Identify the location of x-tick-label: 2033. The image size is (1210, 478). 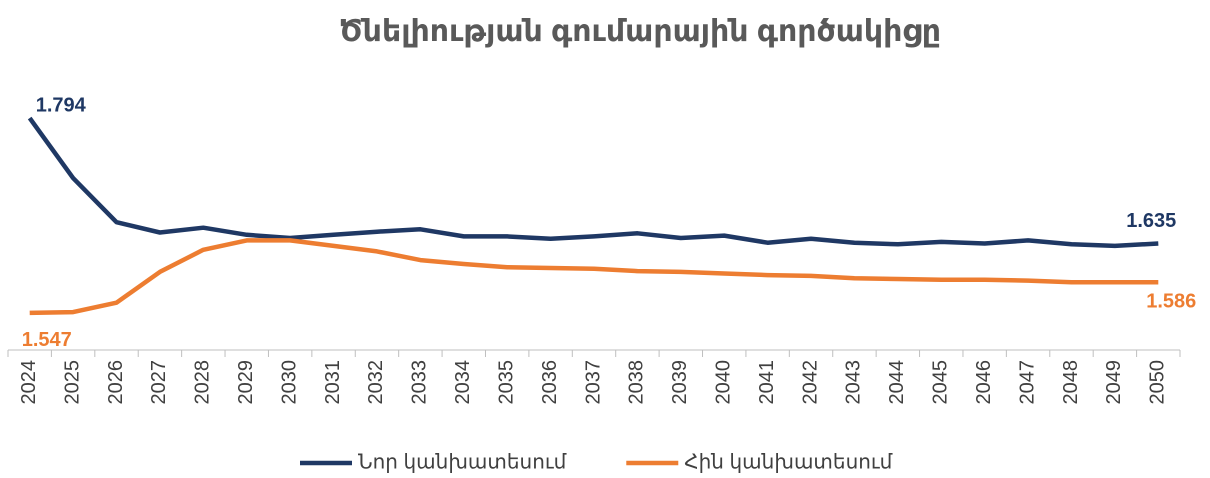
(420, 382).